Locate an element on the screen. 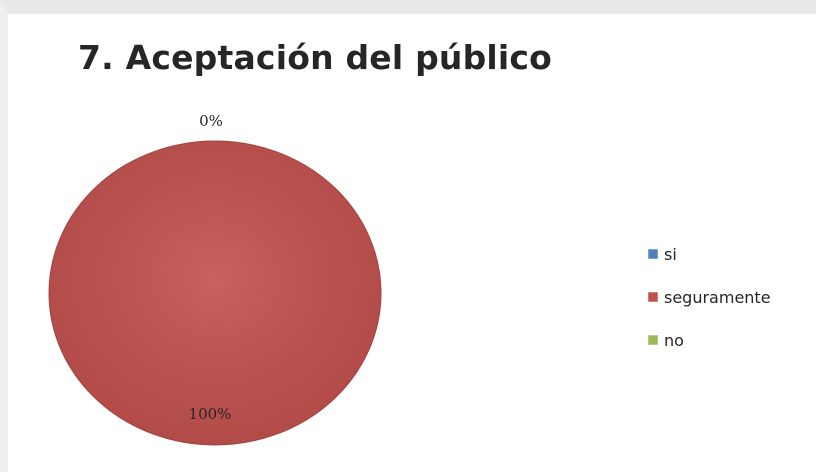  chart-legend: si seguramente no is located at coordinates (709, 297).